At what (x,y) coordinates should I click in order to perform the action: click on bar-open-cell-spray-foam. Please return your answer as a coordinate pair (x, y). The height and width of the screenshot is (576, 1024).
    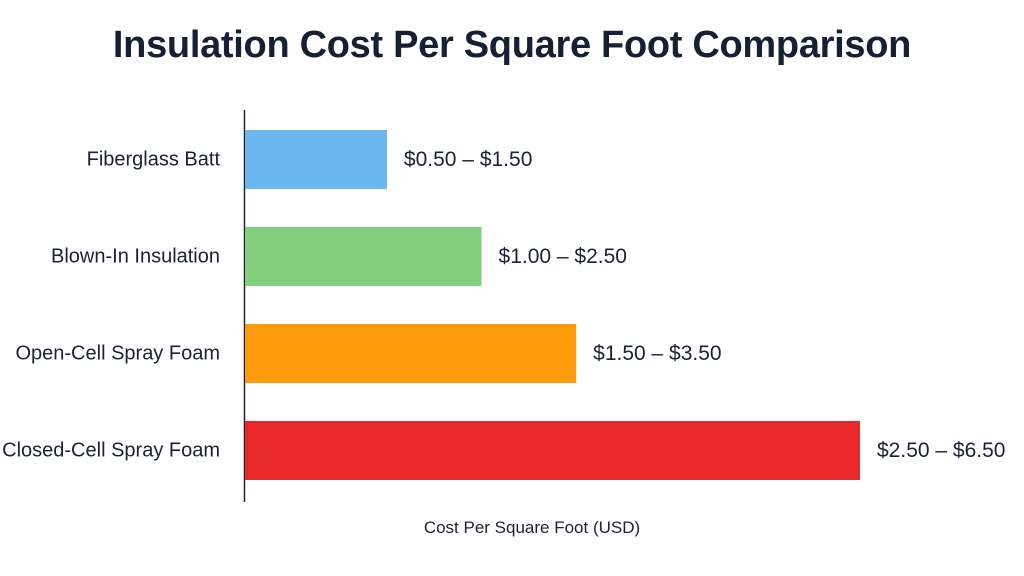
    Looking at the image, I should click on (411, 353).